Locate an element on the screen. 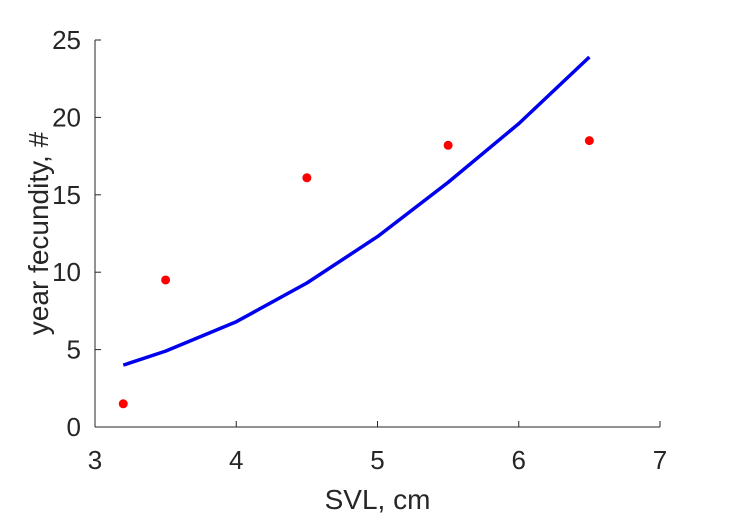 The width and height of the screenshot is (729, 521). y-tick-label: 20 is located at coordinates (66, 117).